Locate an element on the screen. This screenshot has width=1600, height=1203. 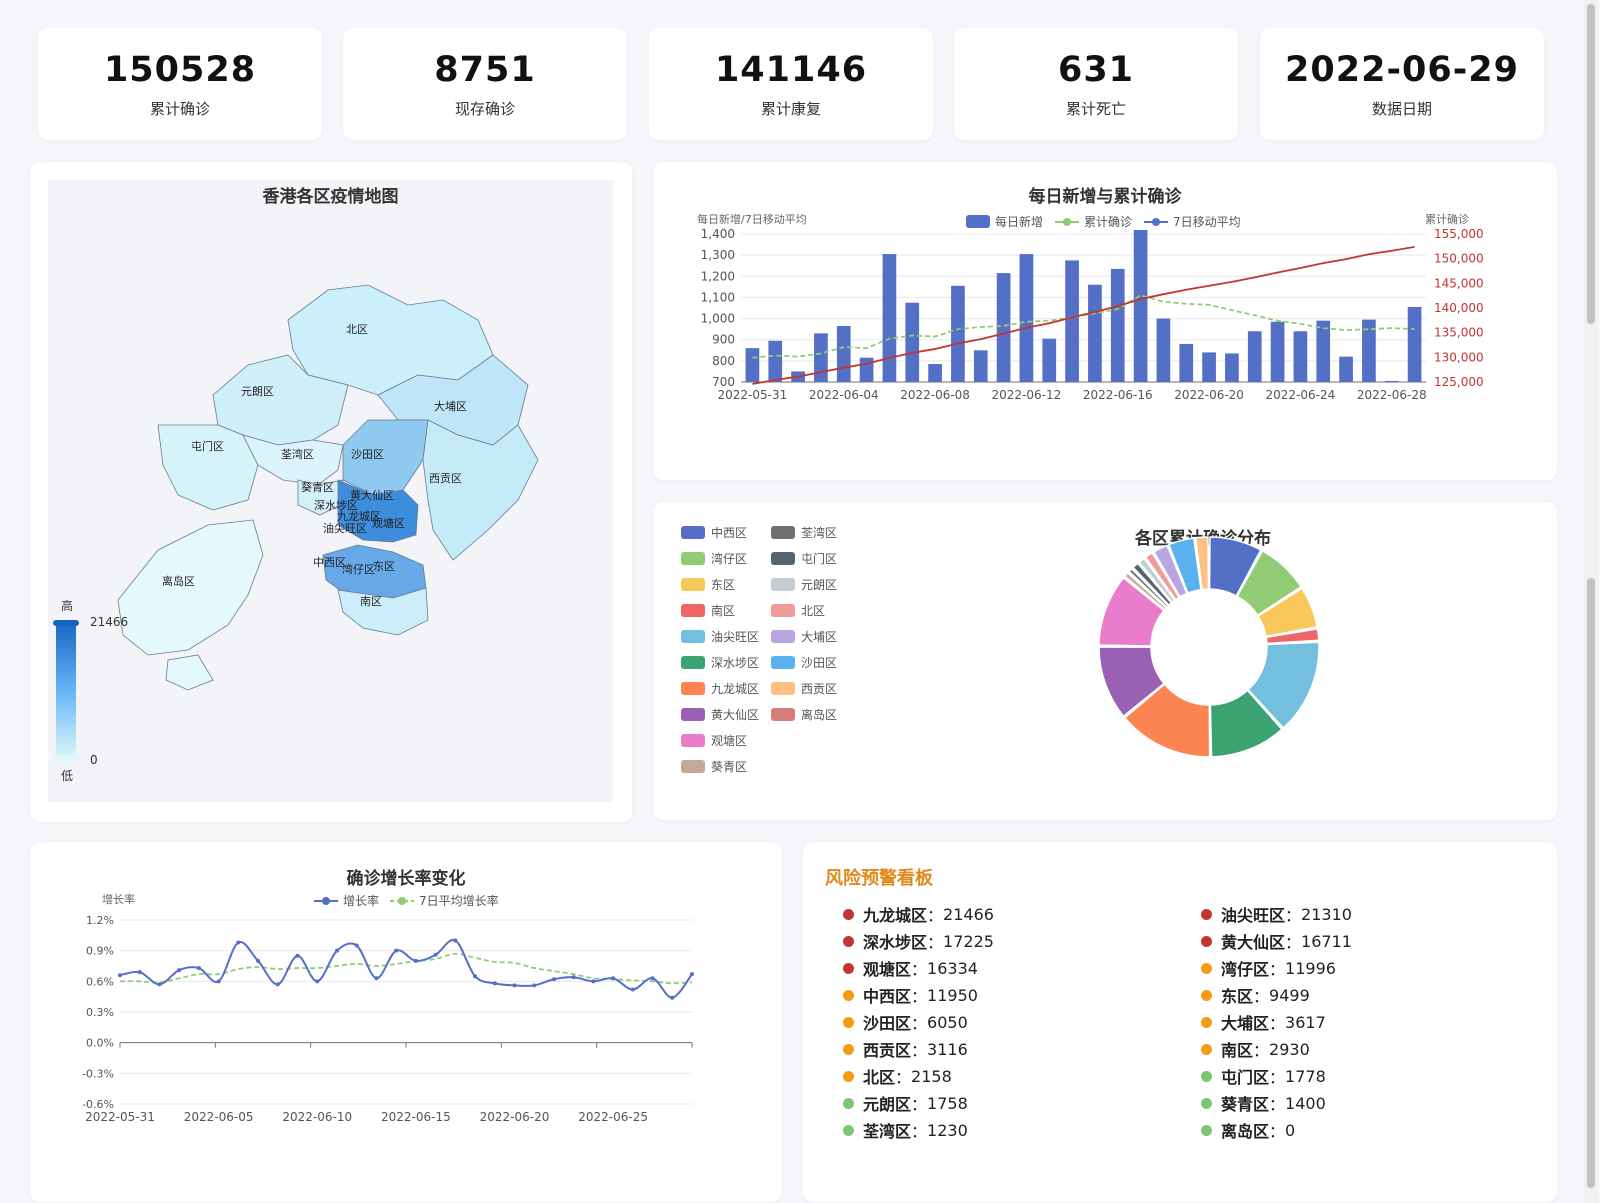
pie-legend-label: 西贡区 is located at coordinates (819, 689).